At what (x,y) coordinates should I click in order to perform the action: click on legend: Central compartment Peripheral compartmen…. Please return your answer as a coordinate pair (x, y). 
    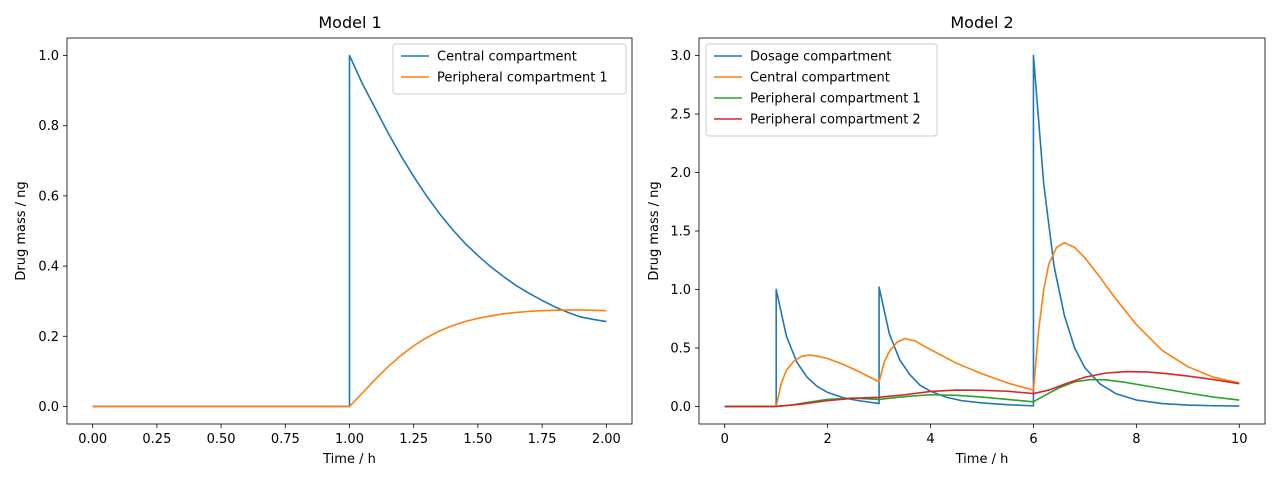
    Looking at the image, I should click on (509, 69).